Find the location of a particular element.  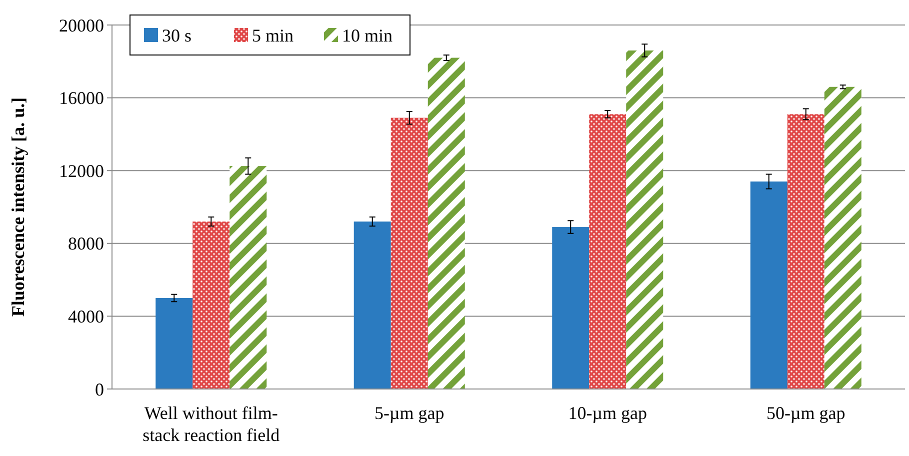

x-tick-label: Well without film-stack reaction field is located at coordinates (211, 424).